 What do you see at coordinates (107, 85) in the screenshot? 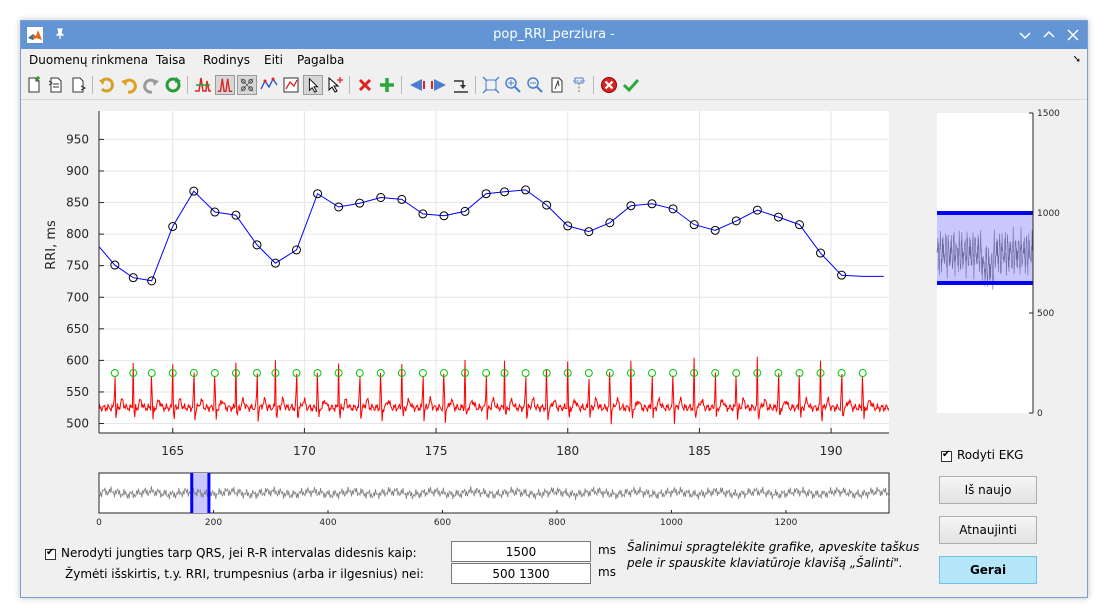
I see `undo-all-icon` at bounding box center [107, 85].